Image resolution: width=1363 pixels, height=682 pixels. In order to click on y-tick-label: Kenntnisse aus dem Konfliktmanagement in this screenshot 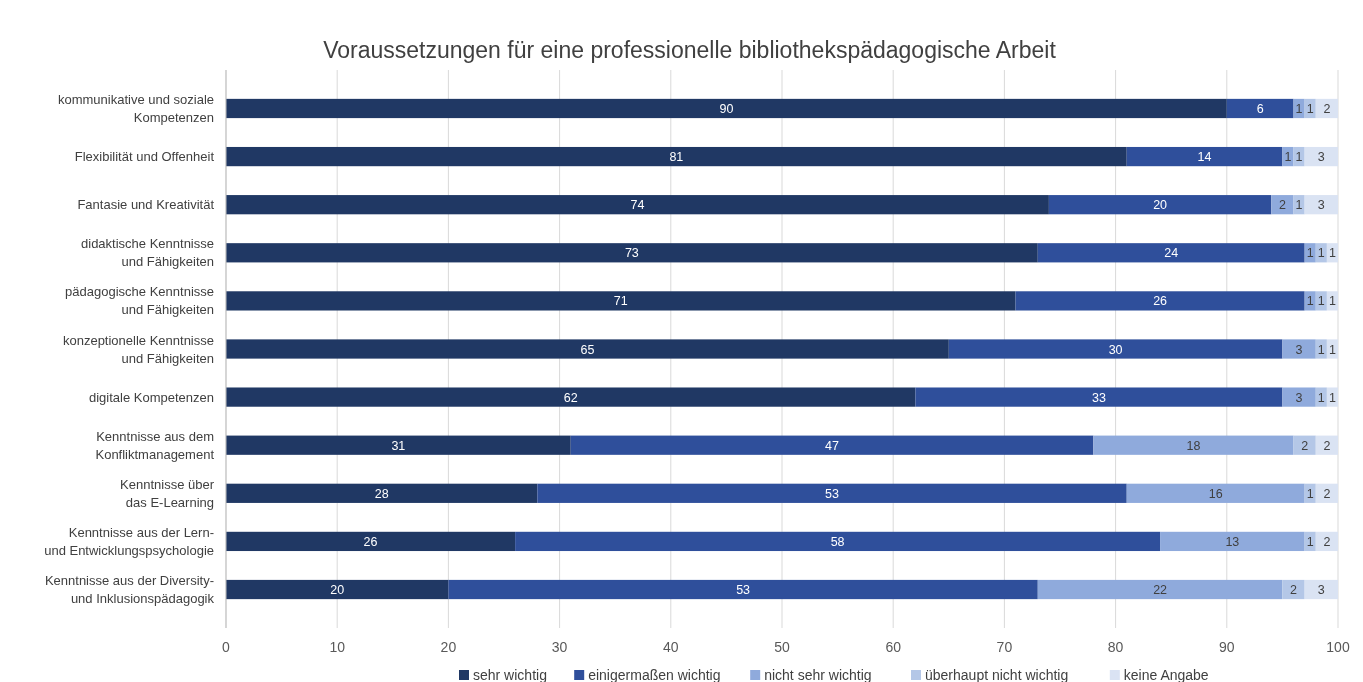, I will do `click(155, 445)`.